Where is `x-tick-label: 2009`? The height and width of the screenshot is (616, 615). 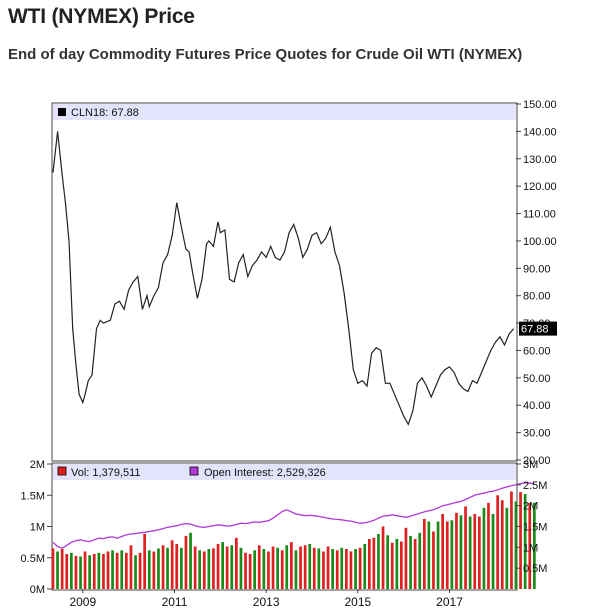 x-tick-label: 2009 is located at coordinates (82, 602).